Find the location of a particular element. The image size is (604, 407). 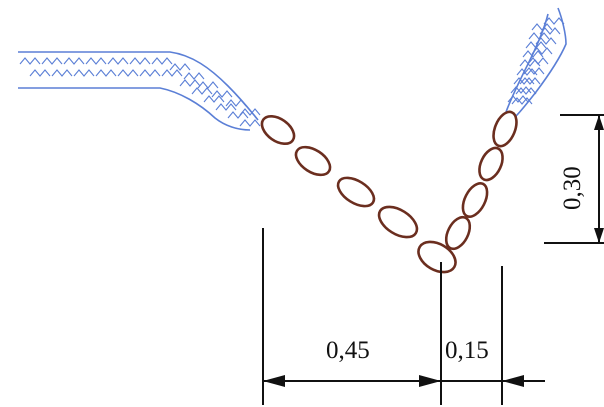

left-bank-lower-line is located at coordinates (134, 109).